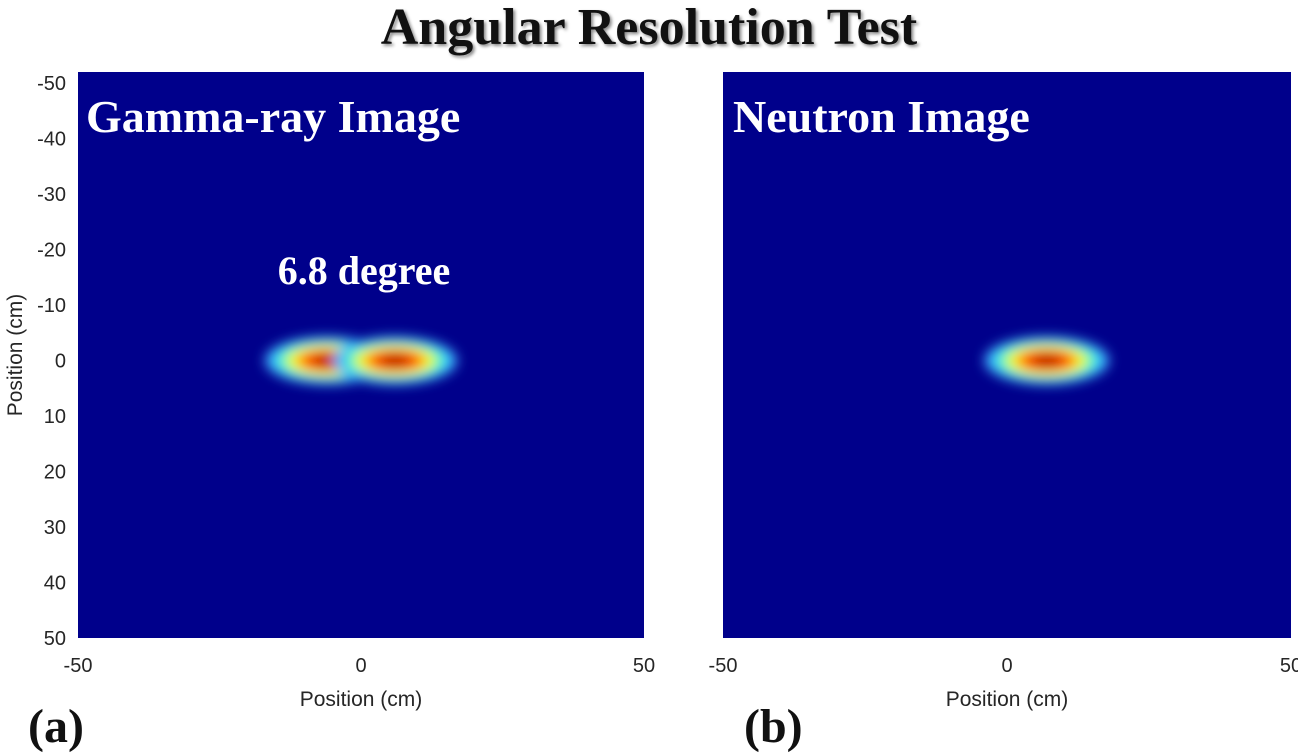 The width and height of the screenshot is (1298, 756). Describe the element at coordinates (773, 726) in the screenshot. I see `panel-label-b: (b)` at that location.